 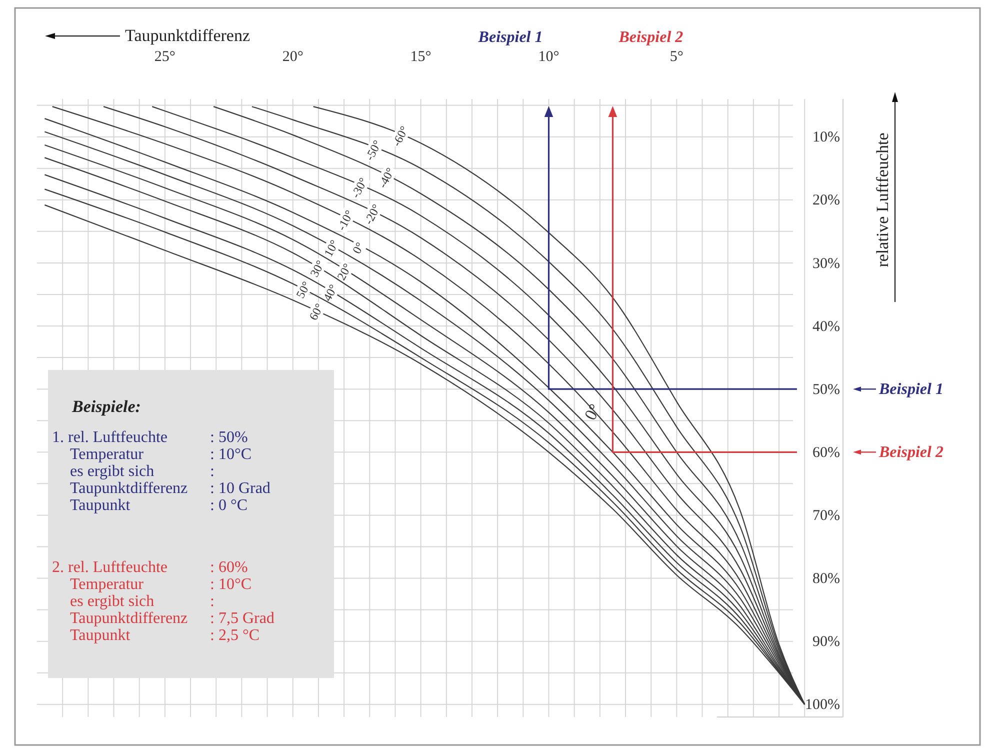 I want to click on annotation: : 10 Grad, so click(x=240, y=488).